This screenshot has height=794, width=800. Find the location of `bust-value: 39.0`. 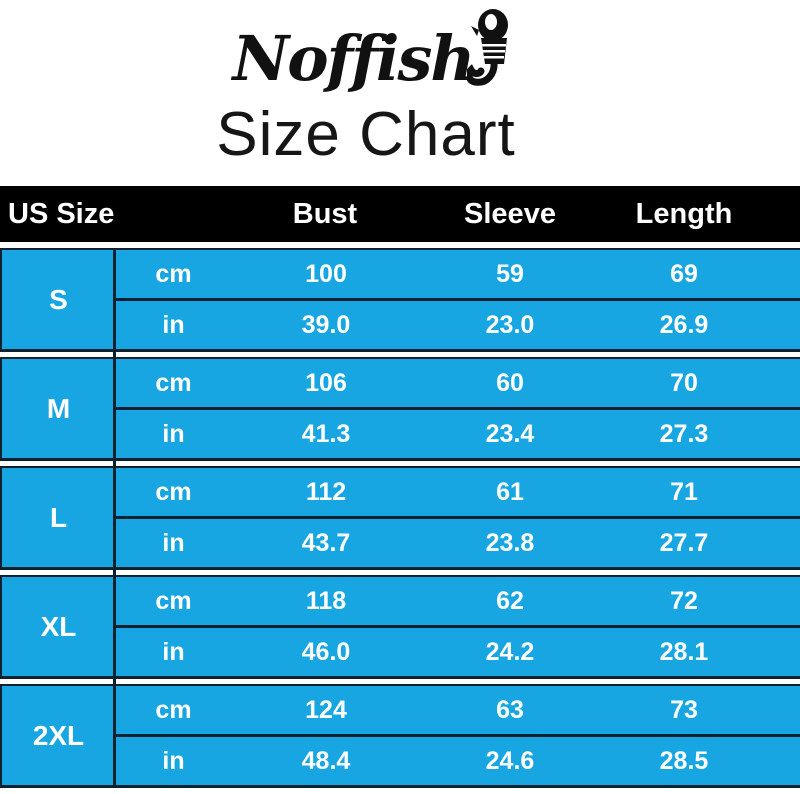

bust-value: 39.0 is located at coordinates (326, 324).